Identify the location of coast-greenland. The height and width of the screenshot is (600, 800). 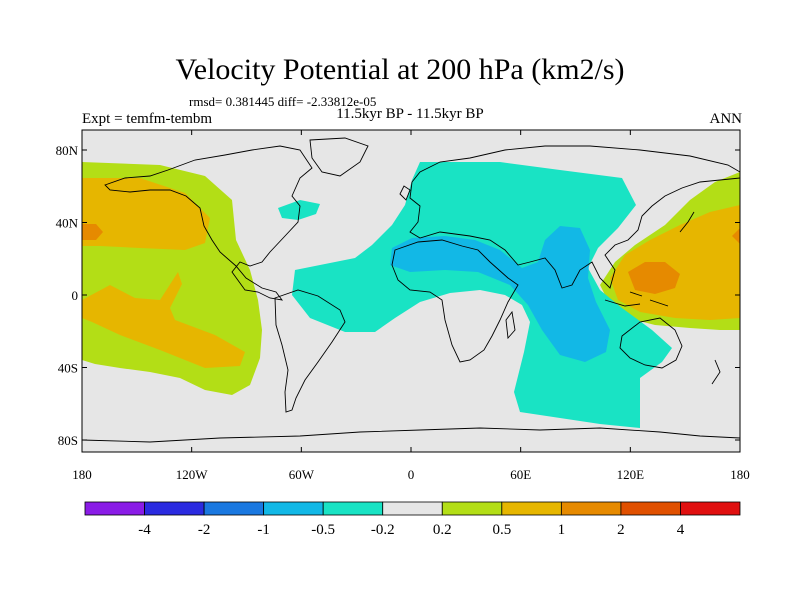
(339, 157).